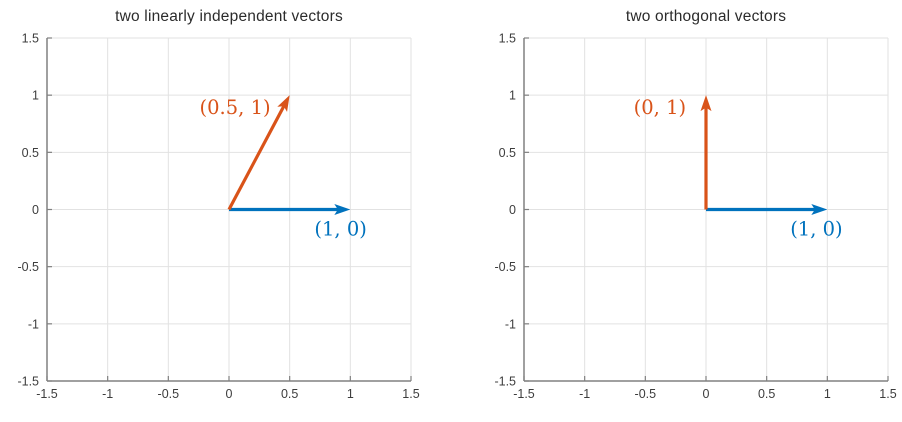  I want to click on vector-line, so click(257, 156).